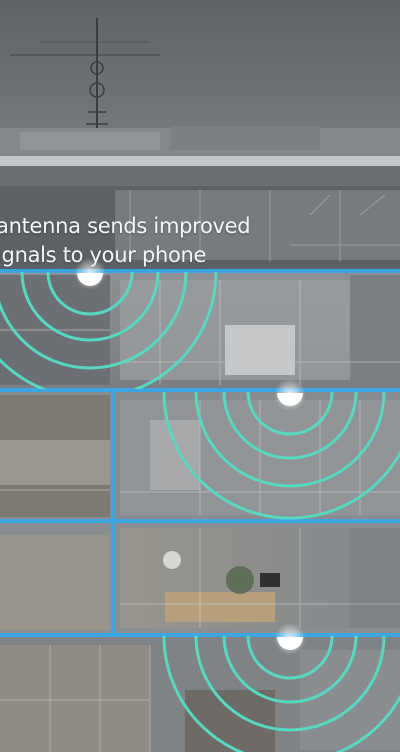 The image size is (400, 752). Describe the element at coordinates (125, 226) in the screenshot. I see `caption-line-1: antenna sends improved` at that location.